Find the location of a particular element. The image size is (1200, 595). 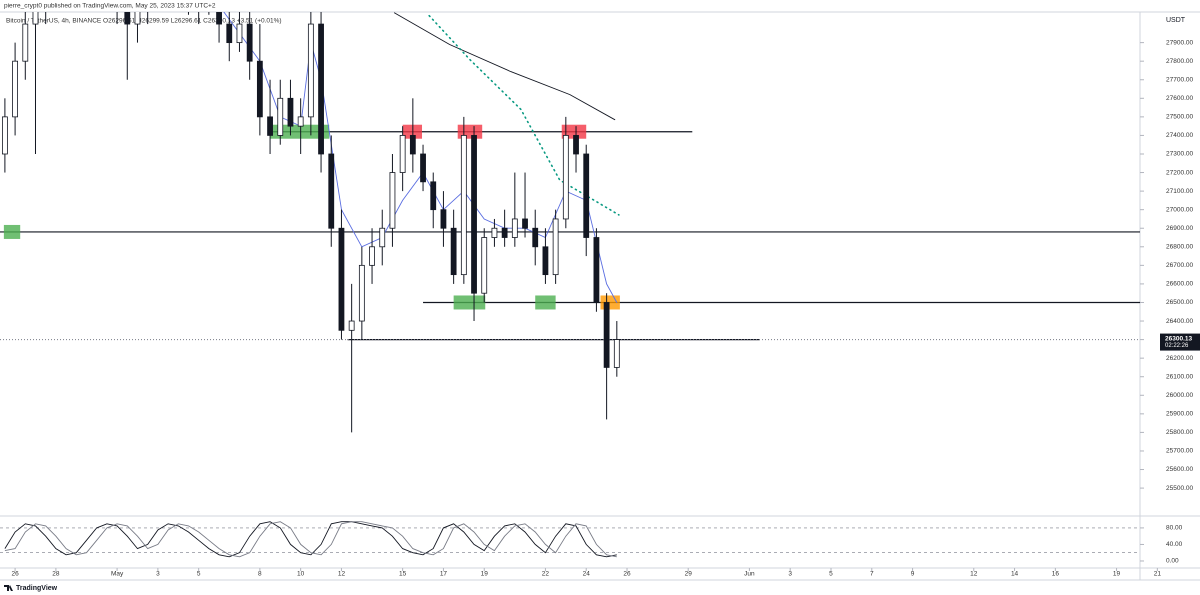

y-tick-label: 26500.00 is located at coordinates (1179, 302).